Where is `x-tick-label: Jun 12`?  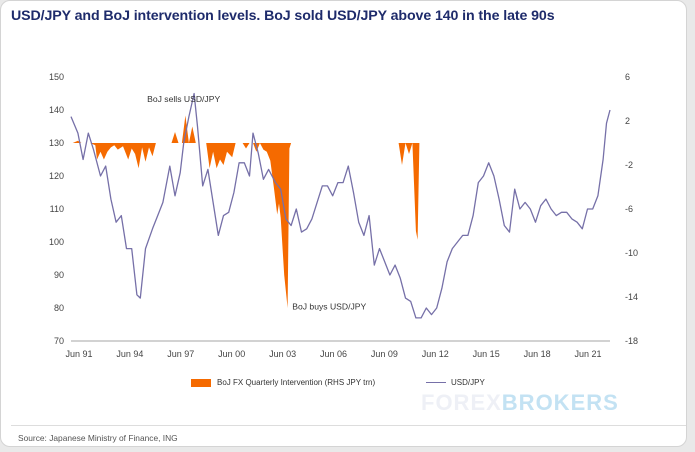
x-tick-label: Jun 12 is located at coordinates (435, 354).